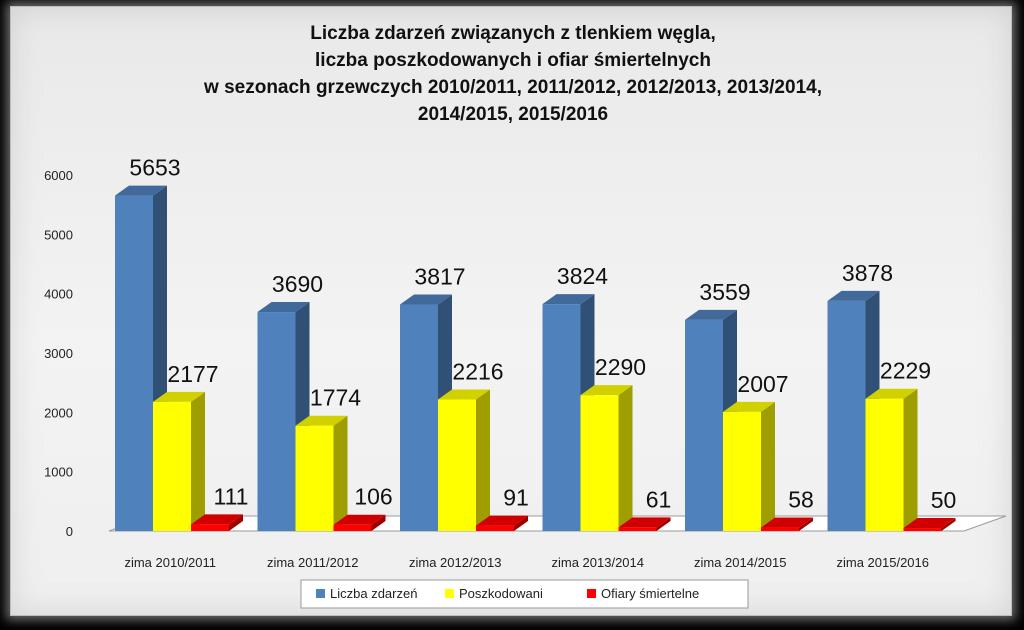 Image resolution: width=1024 pixels, height=630 pixels. What do you see at coordinates (58, 294) in the screenshot?
I see `y-tick-label: 4000` at bounding box center [58, 294].